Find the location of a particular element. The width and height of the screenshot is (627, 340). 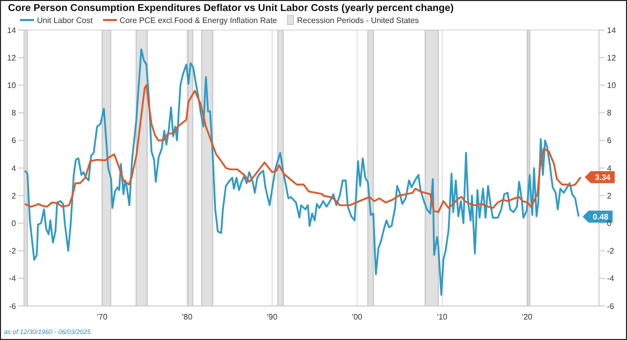

x-tick-label: '10 is located at coordinates (442, 317).